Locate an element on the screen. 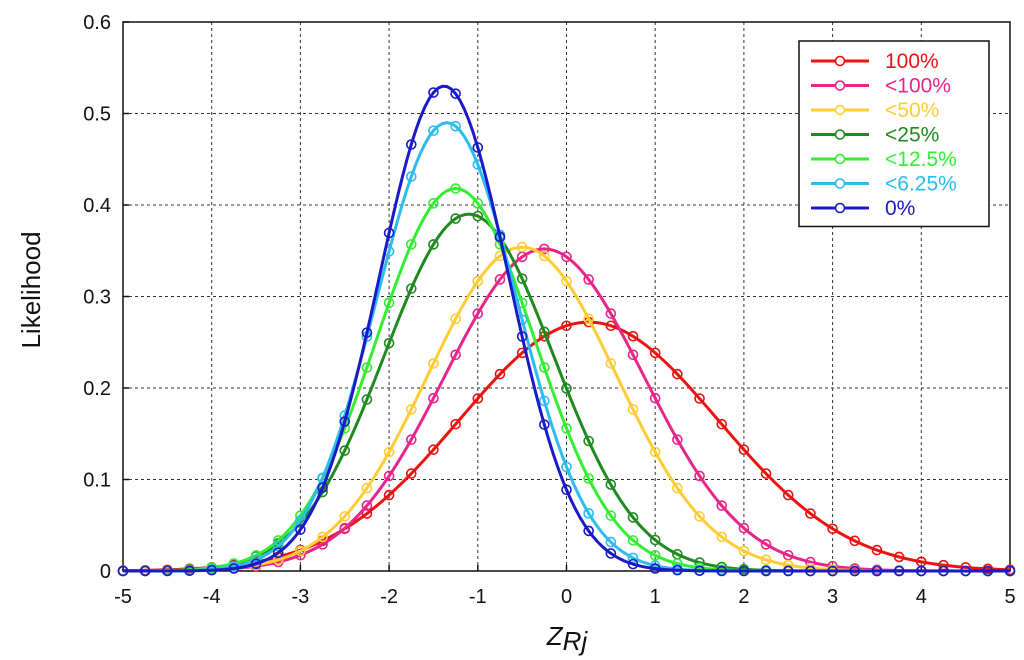 The image size is (1024, 660). y-tick-label: 0.3 is located at coordinates (97, 298).